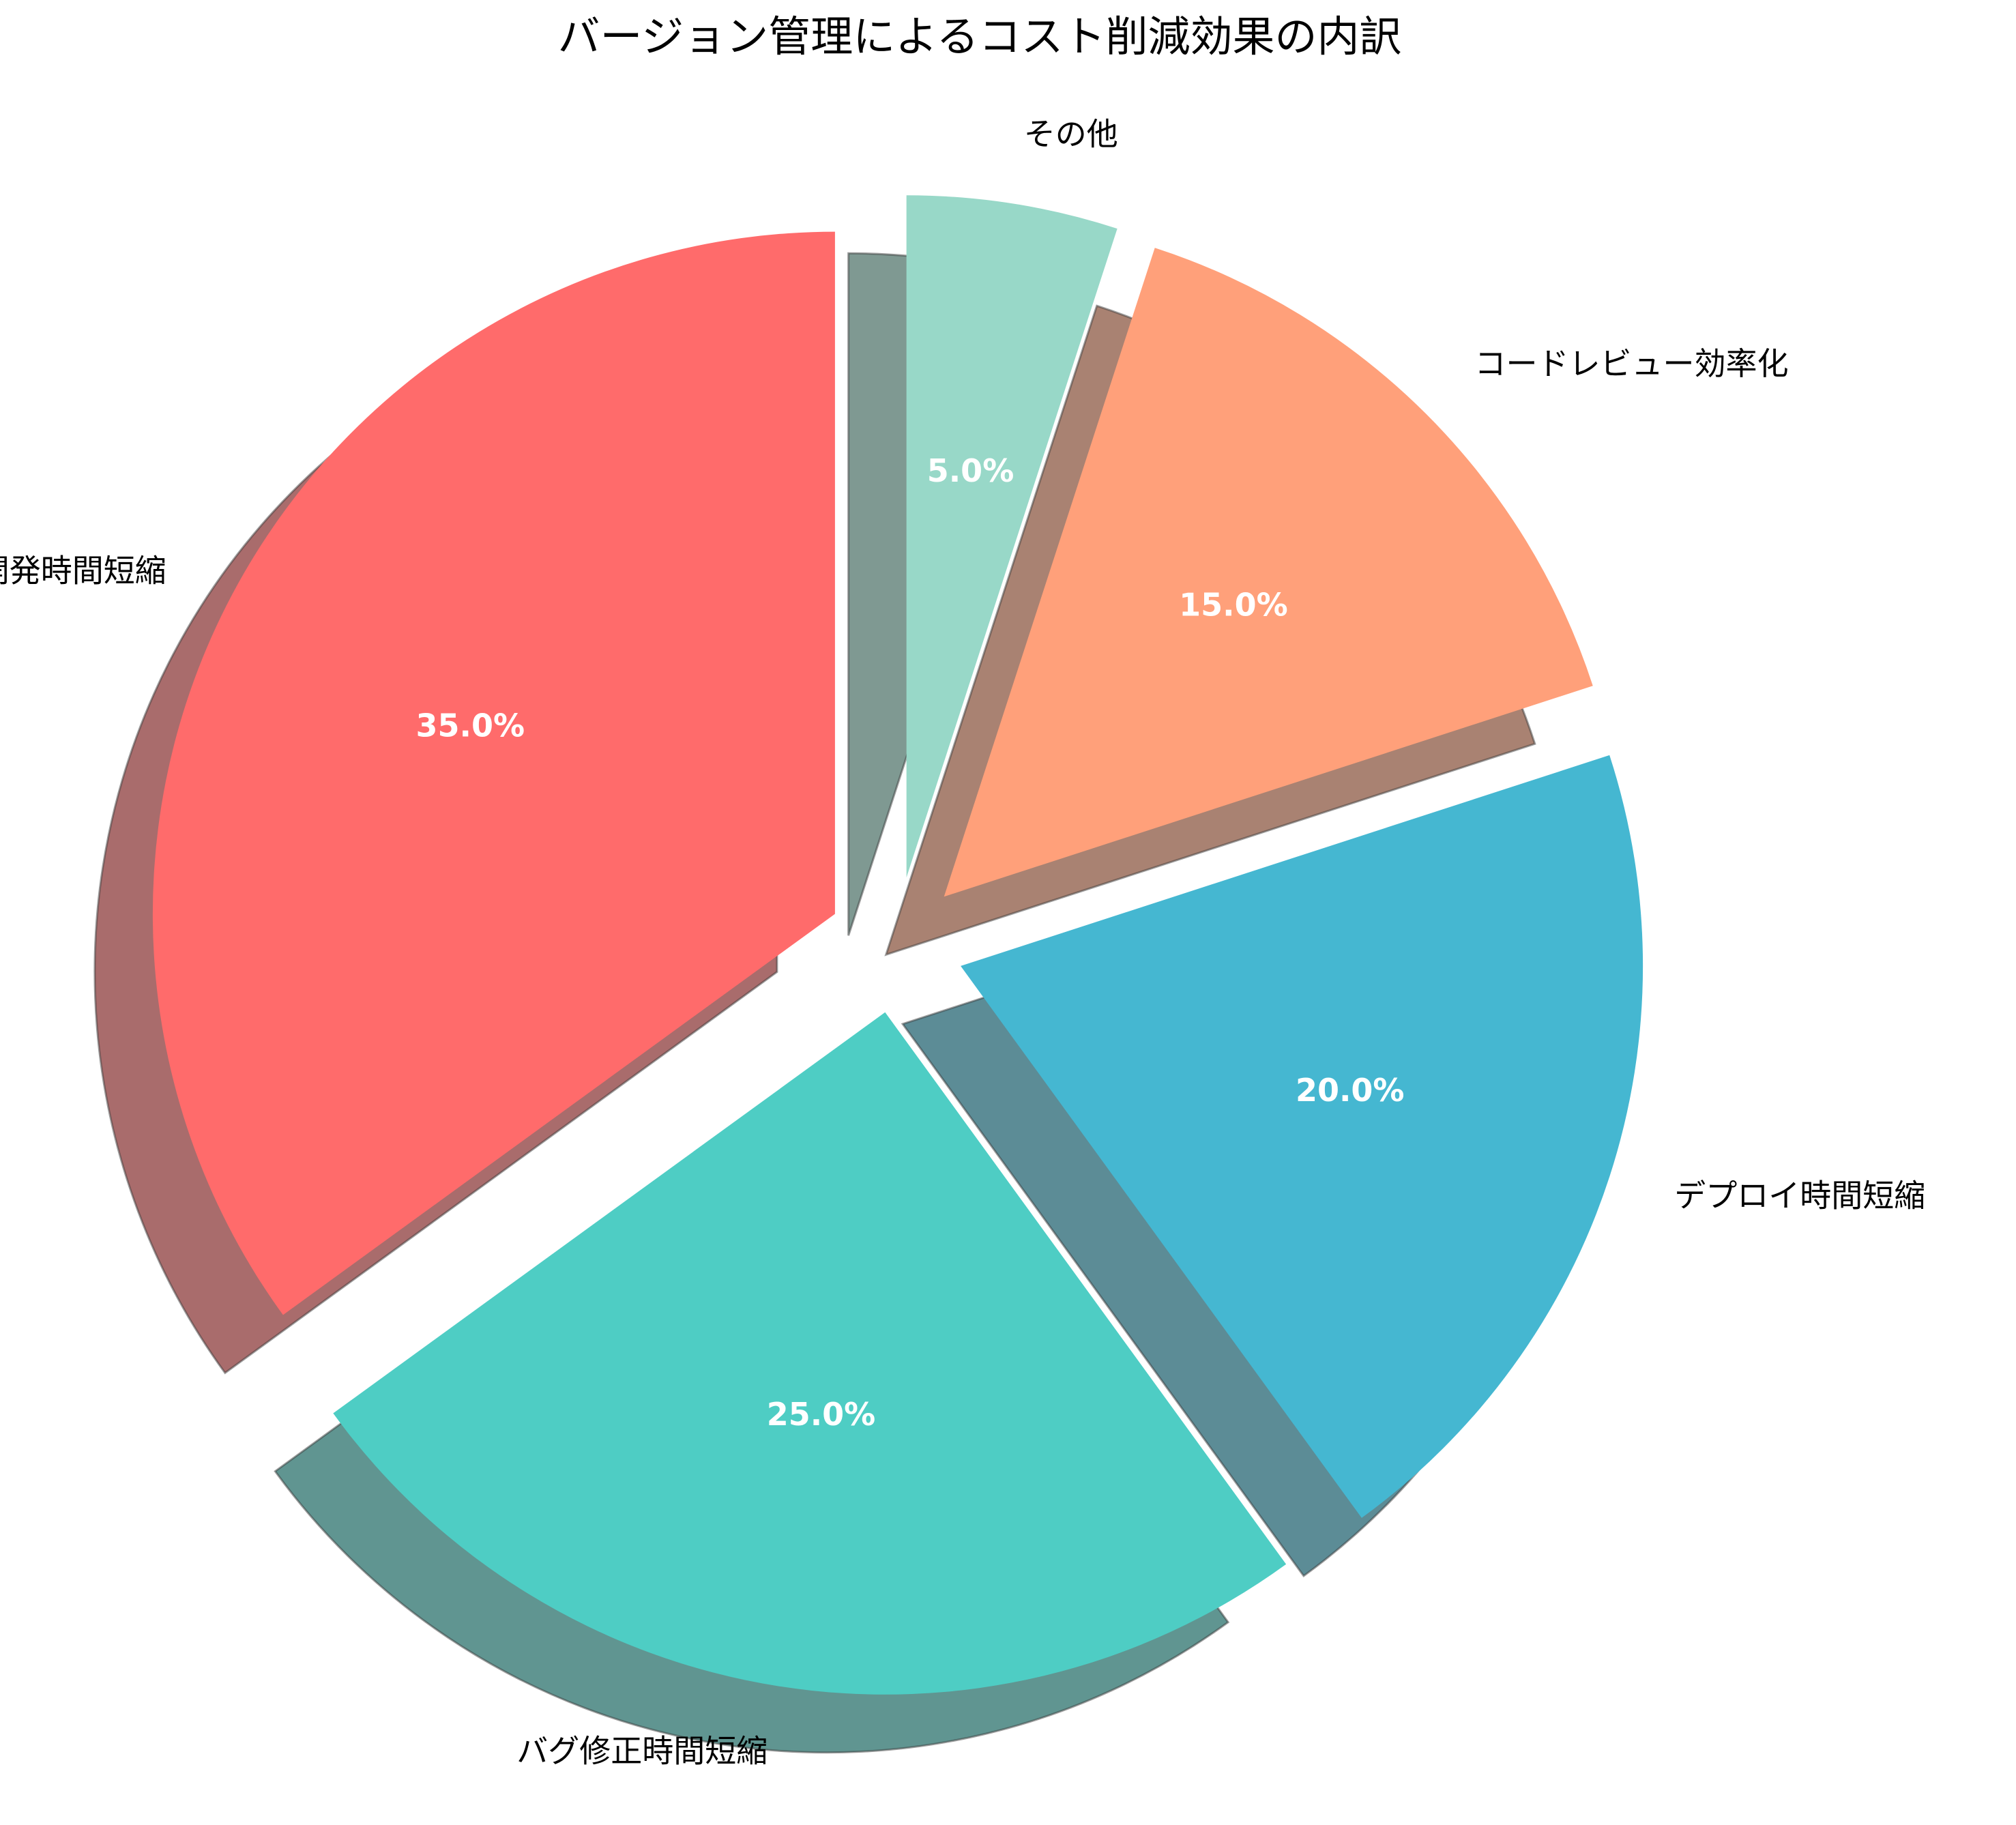  Describe the element at coordinates (1799, 1195) in the screenshot. I see `slice-3-category-label: デプロイ時間短縮` at that location.